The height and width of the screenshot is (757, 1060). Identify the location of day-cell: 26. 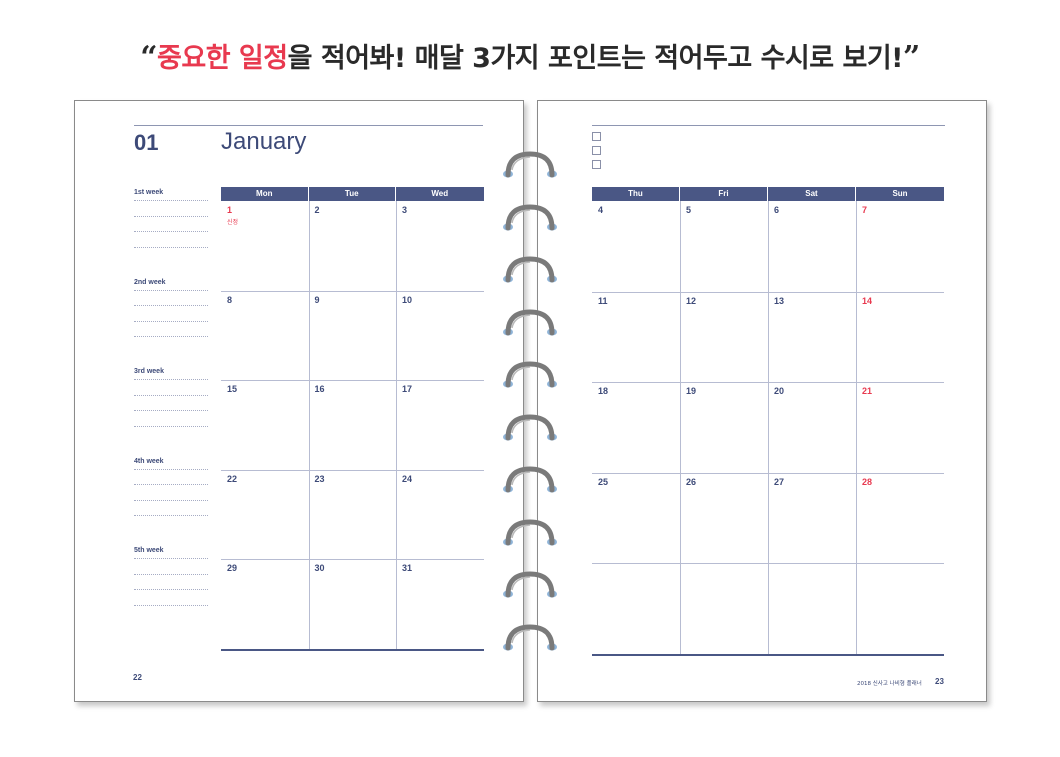
(691, 482).